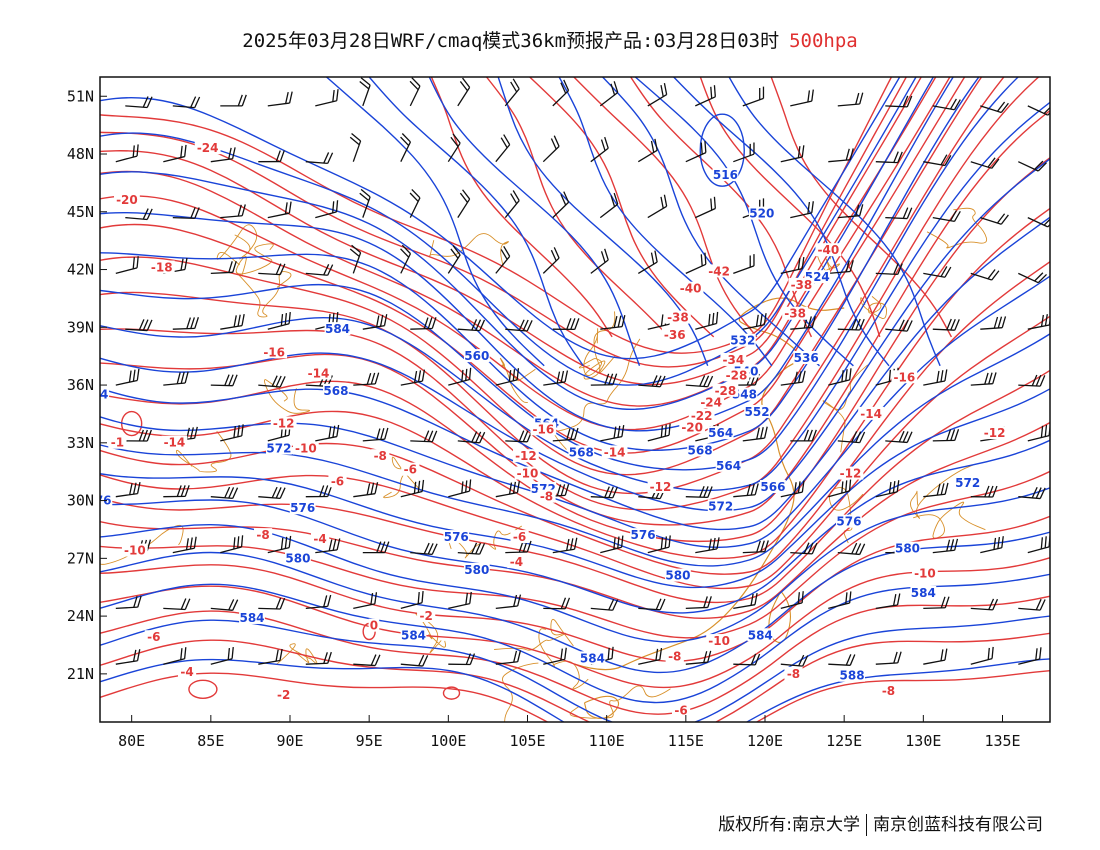 Image resolution: width=1100 pixels, height=850 pixels. What do you see at coordinates (316, 663) in the screenshot?
I see `wind-barb-staff` at bounding box center [316, 663].